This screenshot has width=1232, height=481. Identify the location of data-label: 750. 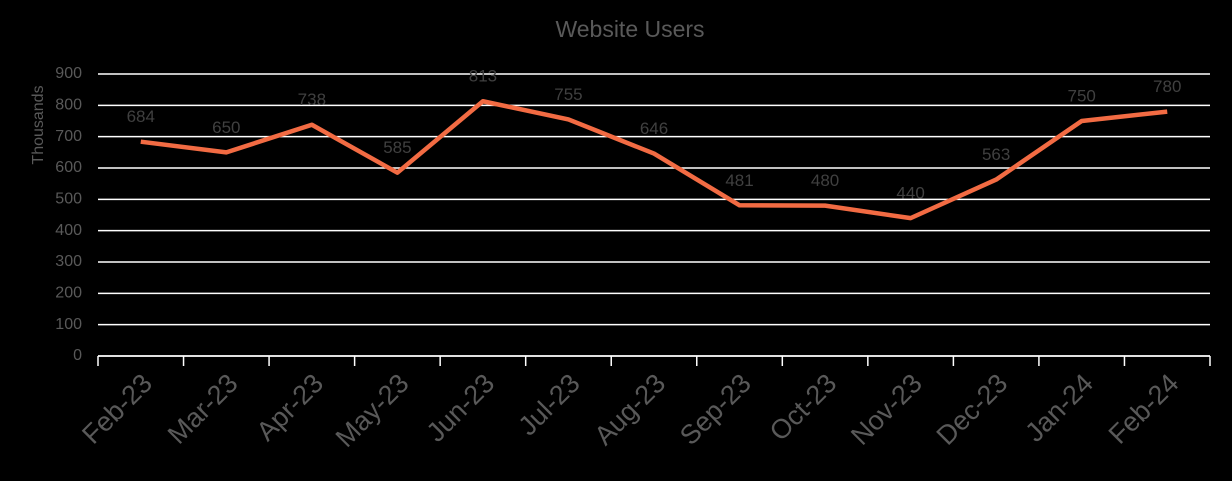
(1082, 95).